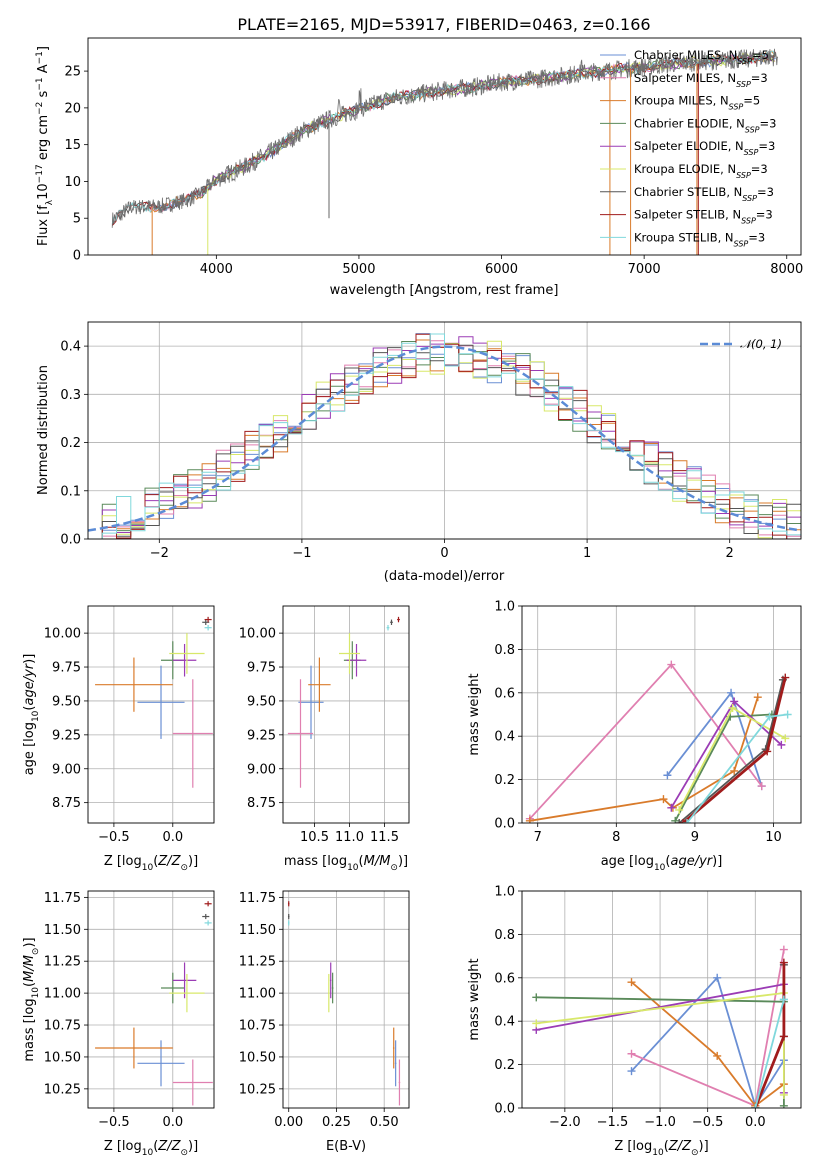 The width and height of the screenshot is (819, 1170). What do you see at coordinates (445, 138) in the screenshot?
I see `observed-spectrum` at bounding box center [445, 138].